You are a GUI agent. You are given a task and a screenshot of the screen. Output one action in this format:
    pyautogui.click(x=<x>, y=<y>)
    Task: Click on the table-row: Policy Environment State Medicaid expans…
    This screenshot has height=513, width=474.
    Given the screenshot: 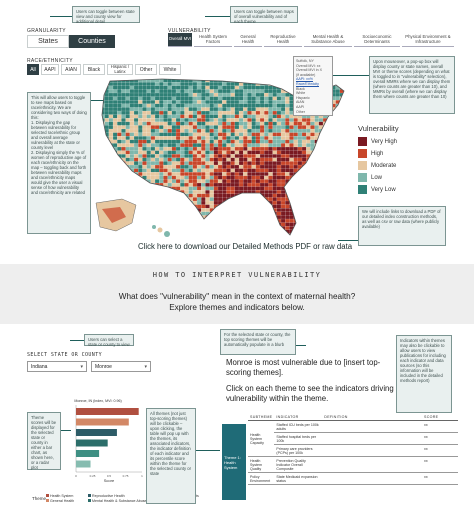 What is the action you would take?
    pyautogui.click(x=353, y=478)
    